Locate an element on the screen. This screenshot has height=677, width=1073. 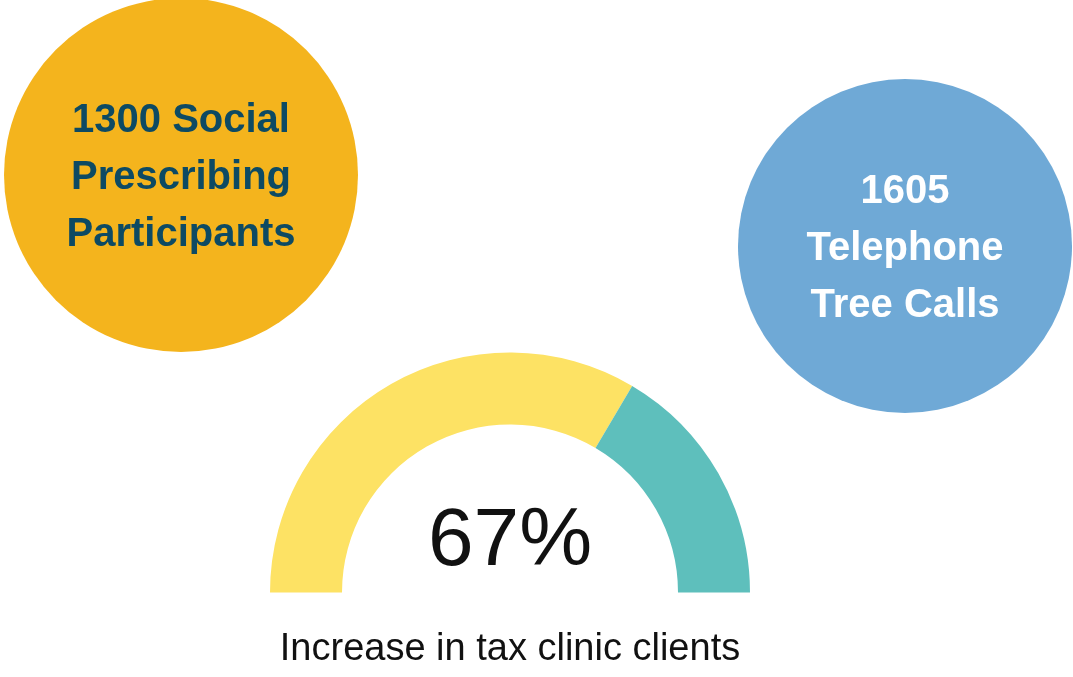
text: Increase in tax clinic clients is located at coordinates (510, 647).